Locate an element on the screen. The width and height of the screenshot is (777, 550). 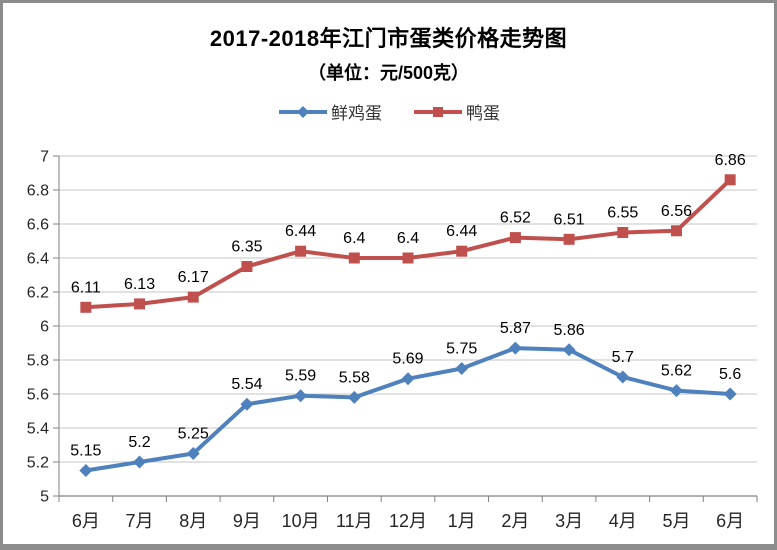
y-axis-tick-label: 5.6 is located at coordinates (38, 395).